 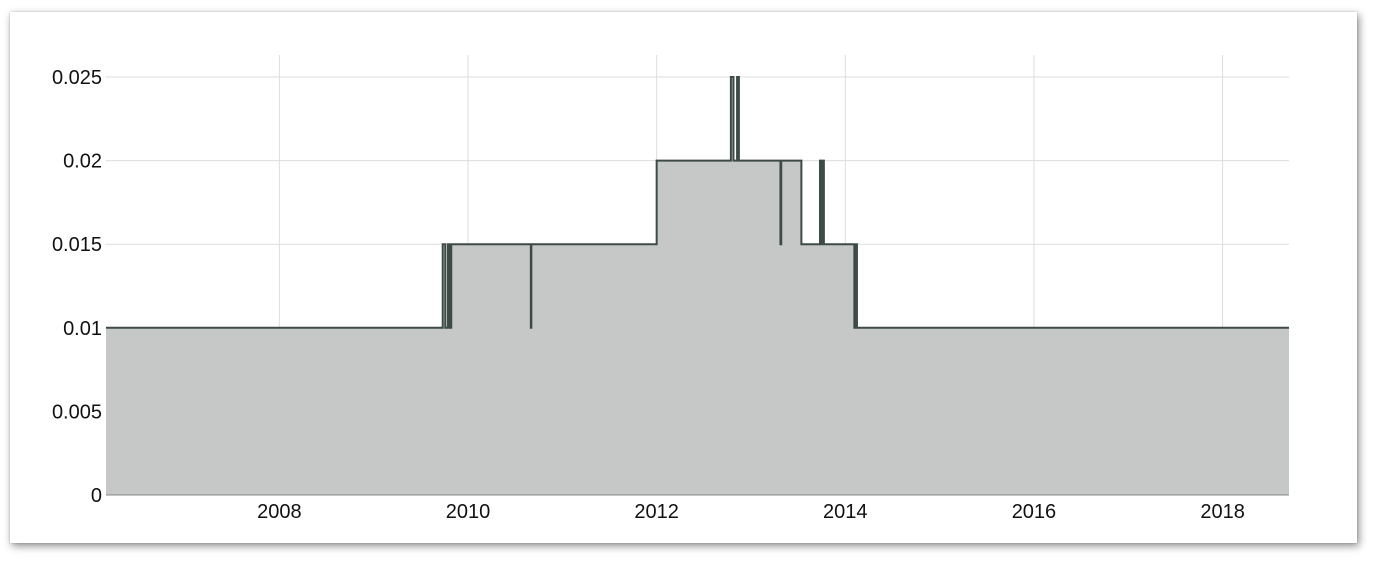 What do you see at coordinates (1222, 512) in the screenshot?
I see `x-tick-label: 2018` at bounding box center [1222, 512].